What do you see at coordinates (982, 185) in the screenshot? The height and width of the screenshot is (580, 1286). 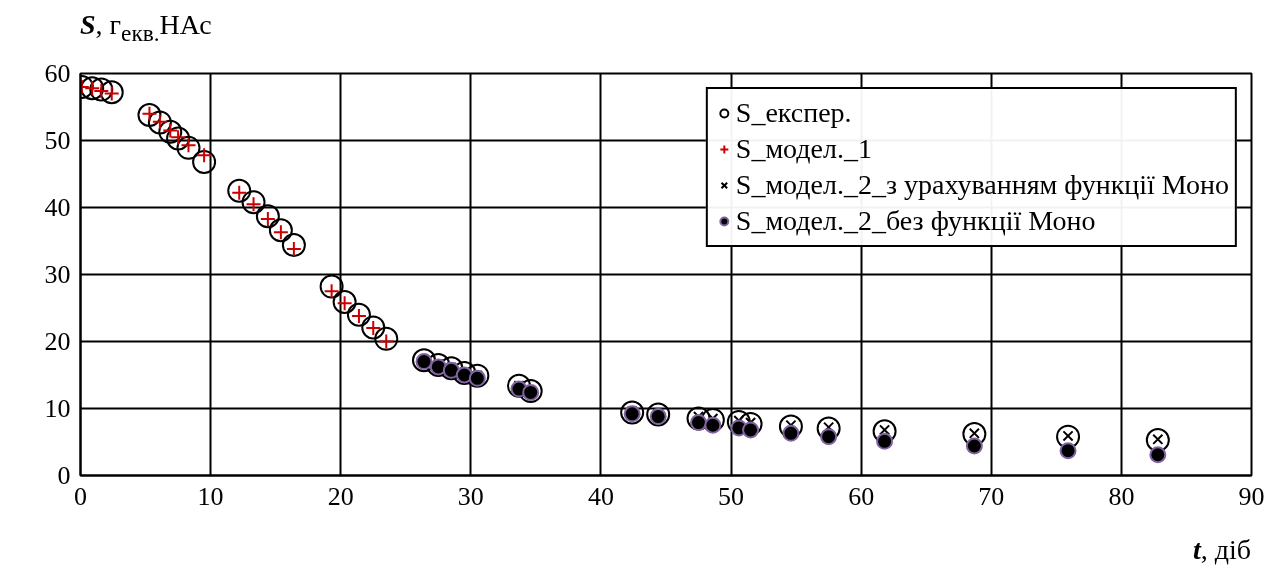 I see `legend-label: S_модел._2_з урахуванням функції Моно` at bounding box center [982, 185].